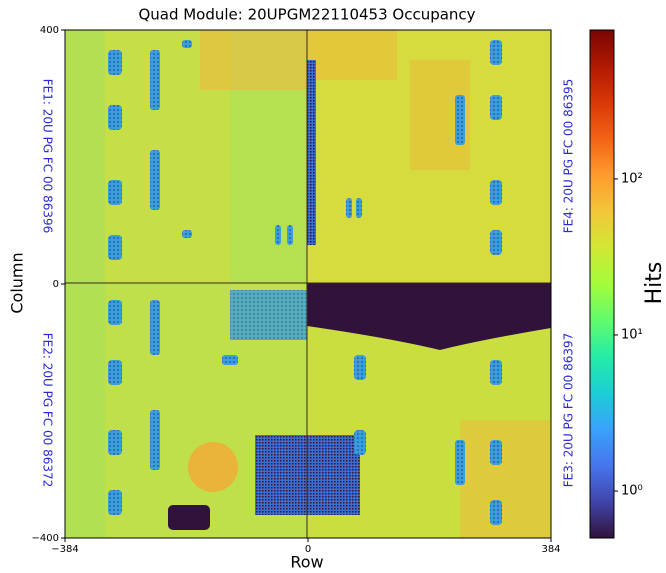  I want to click on colorbar, so click(602, 284).